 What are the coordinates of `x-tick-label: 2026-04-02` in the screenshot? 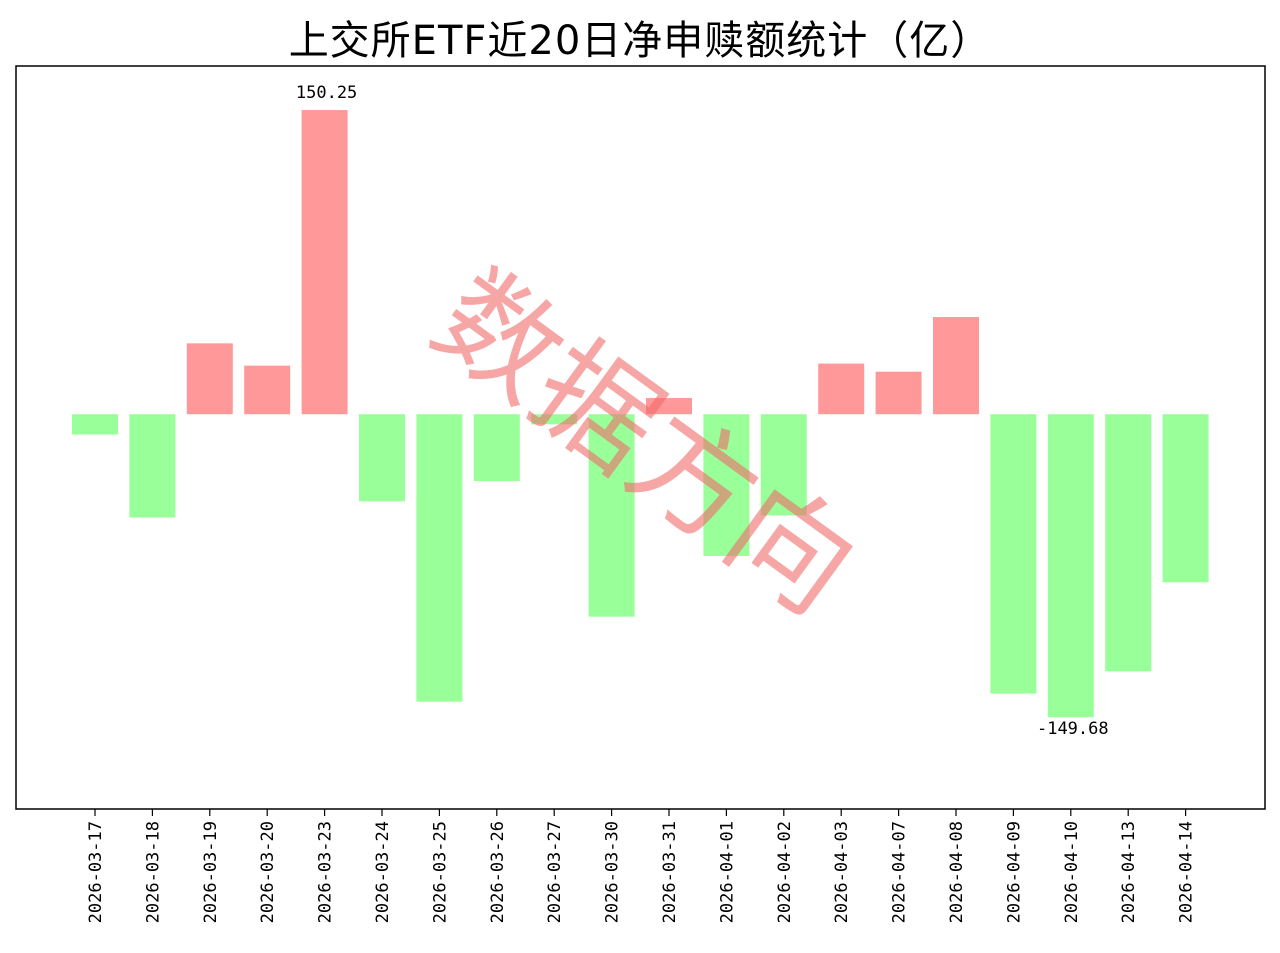 It's located at (785, 872).